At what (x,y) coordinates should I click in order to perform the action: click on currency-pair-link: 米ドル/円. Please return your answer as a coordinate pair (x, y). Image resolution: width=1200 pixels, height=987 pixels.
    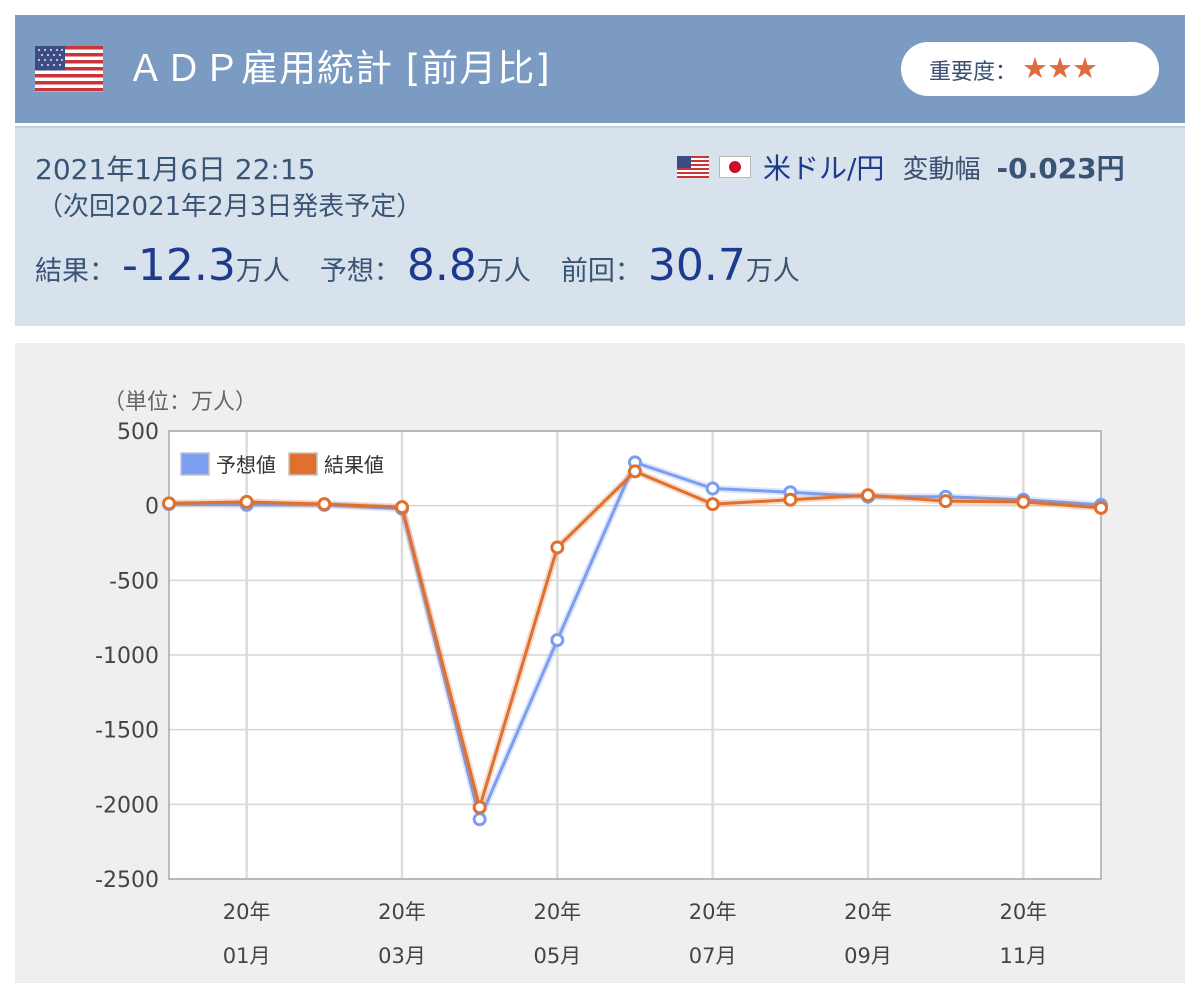
    Looking at the image, I should click on (824, 168).